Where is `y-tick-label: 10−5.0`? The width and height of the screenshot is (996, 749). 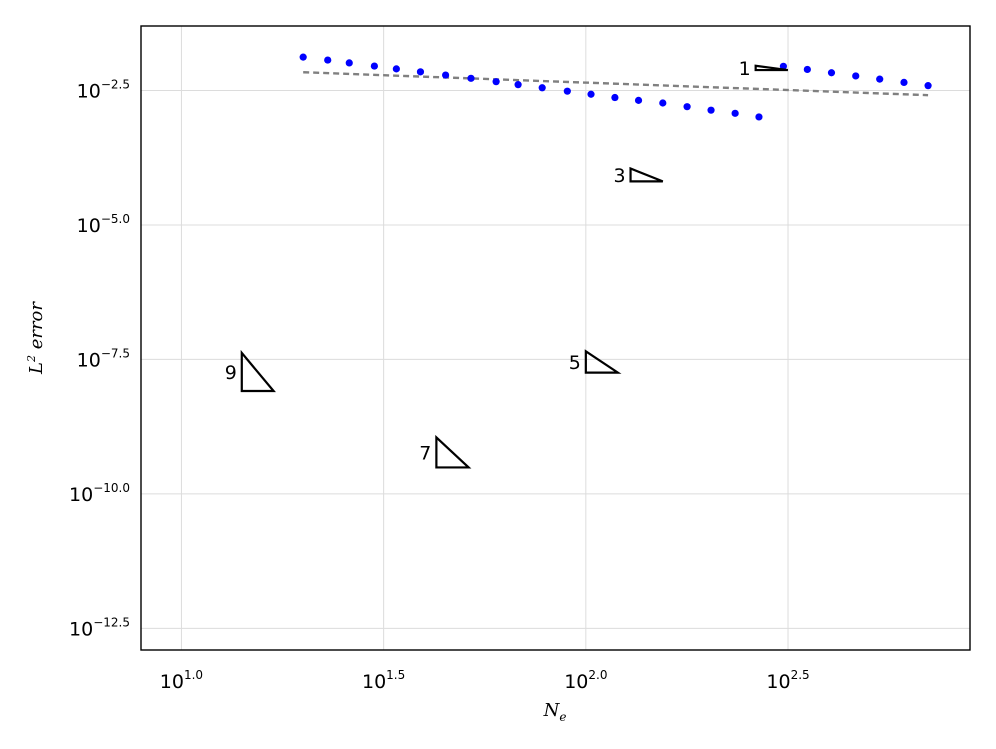
y-tick-label: 10−5.0 is located at coordinates (103, 224).